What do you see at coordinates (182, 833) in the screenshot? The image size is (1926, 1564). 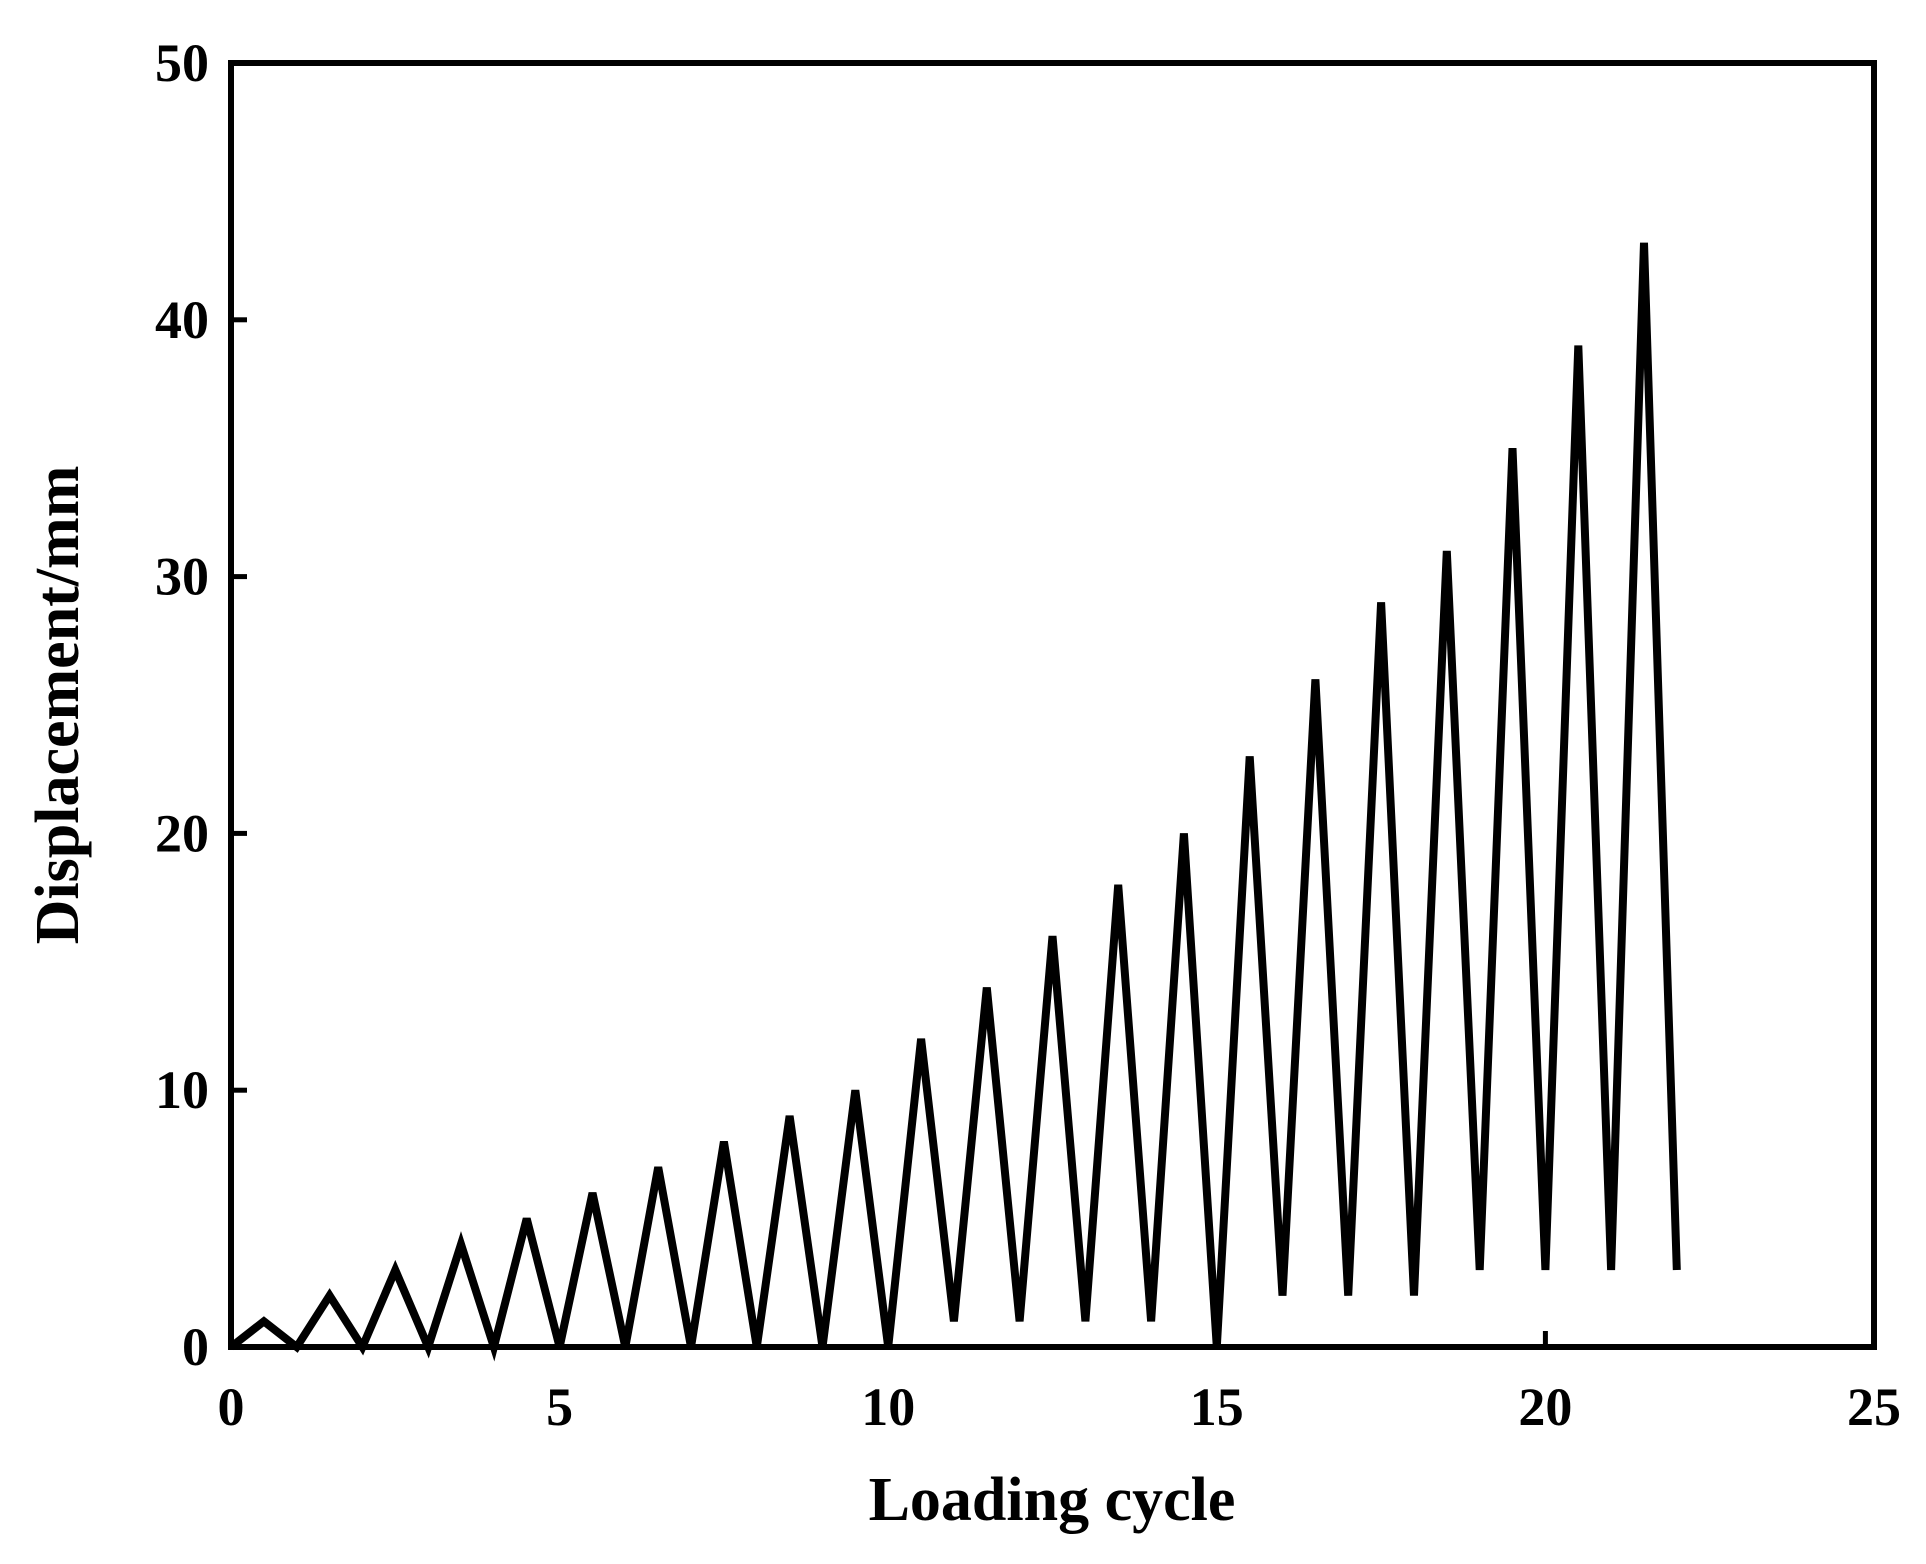 I see `y-tick-label: 20` at bounding box center [182, 833].